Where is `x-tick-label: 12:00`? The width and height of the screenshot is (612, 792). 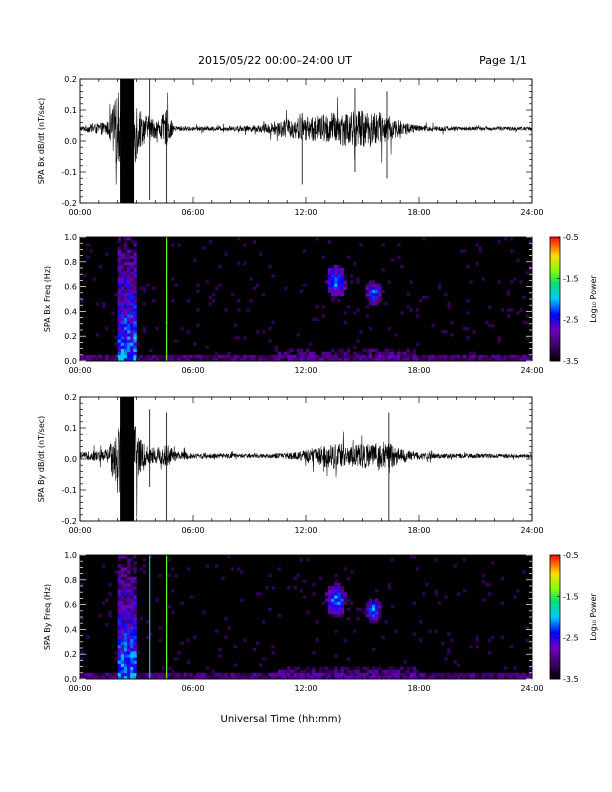 x-tick-label: 12:00 is located at coordinates (305, 370).